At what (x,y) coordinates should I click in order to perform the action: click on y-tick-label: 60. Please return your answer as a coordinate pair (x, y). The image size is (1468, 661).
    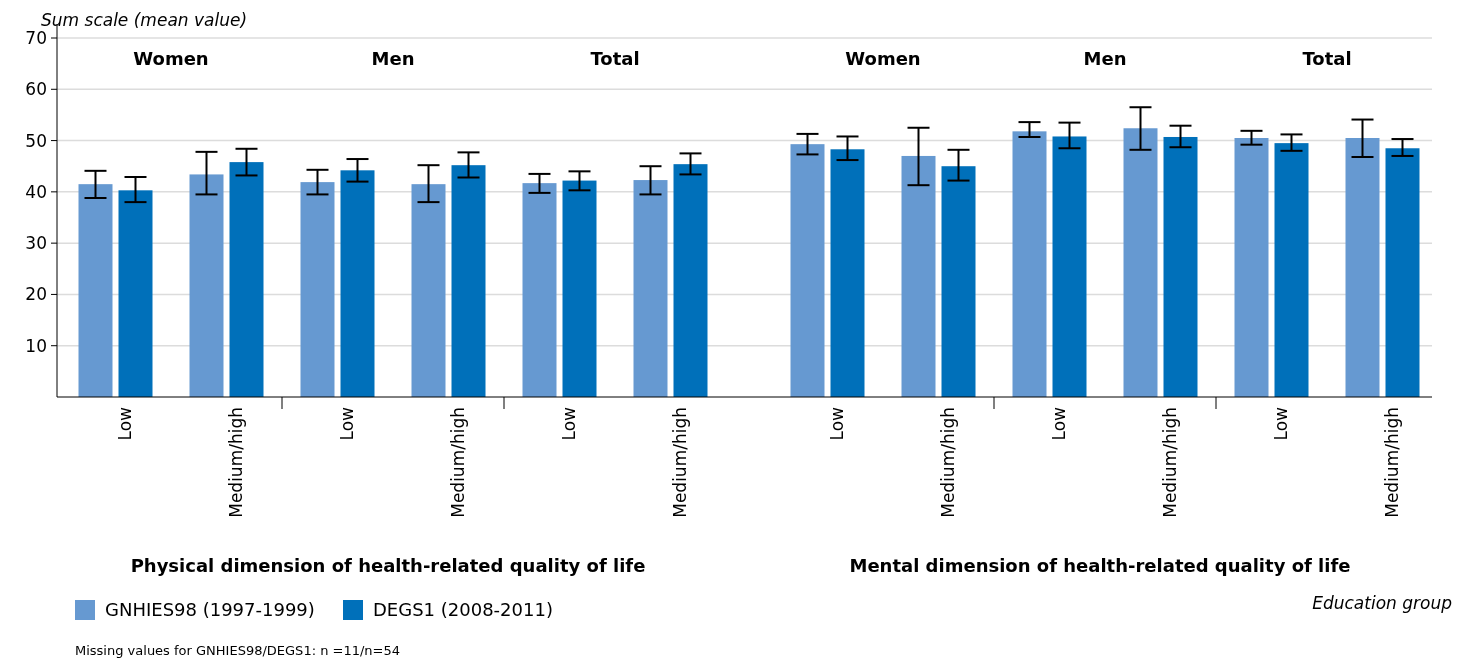
    Looking at the image, I should click on (36, 89).